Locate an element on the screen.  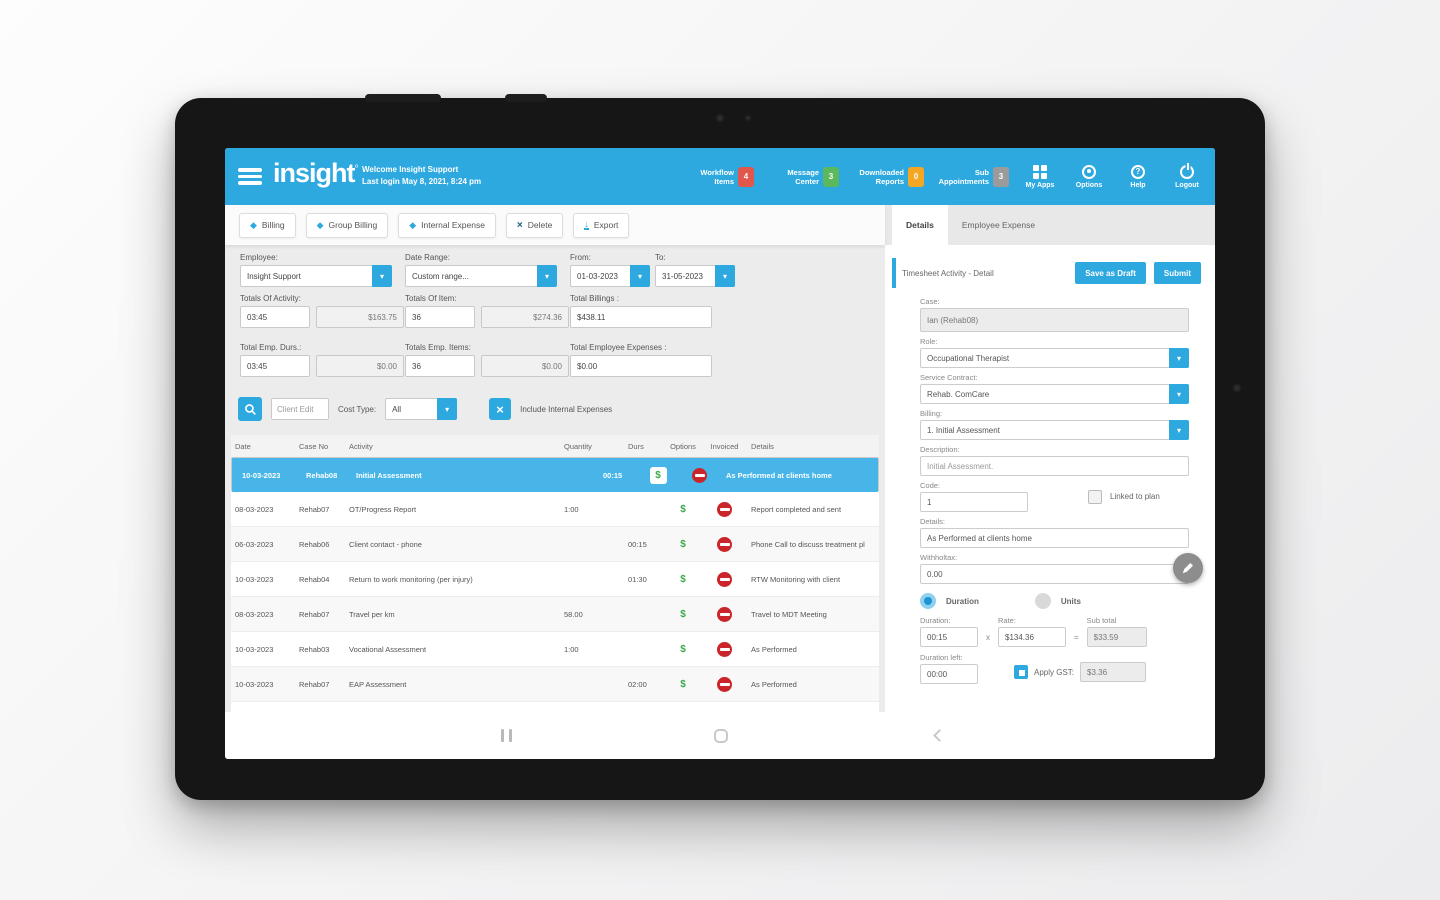
delete-icon: × is located at coordinates (519, 225).